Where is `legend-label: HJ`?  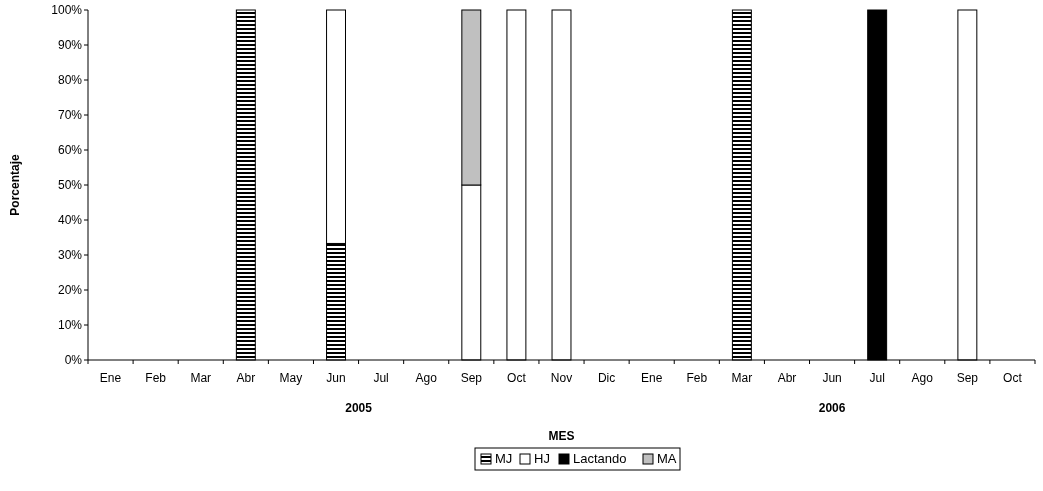 legend-label: HJ is located at coordinates (542, 458).